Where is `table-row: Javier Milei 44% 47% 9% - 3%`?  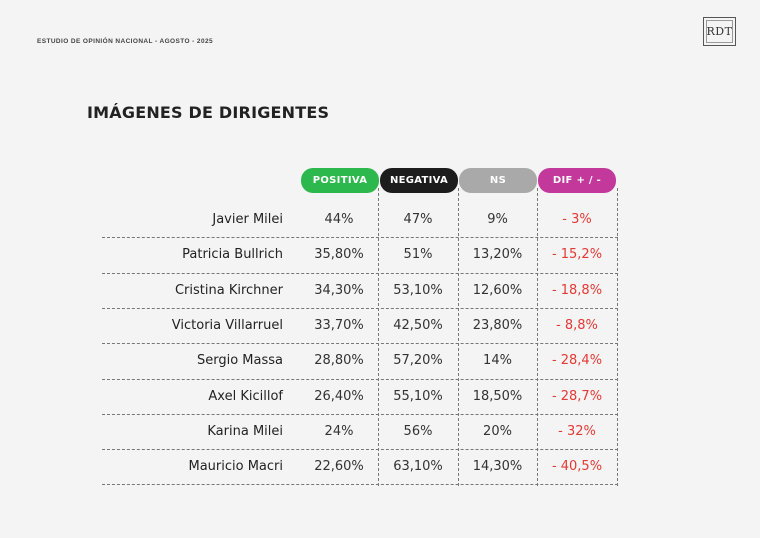
table-row: Javier Milei 44% 47% 9% - 3% is located at coordinates (360, 219).